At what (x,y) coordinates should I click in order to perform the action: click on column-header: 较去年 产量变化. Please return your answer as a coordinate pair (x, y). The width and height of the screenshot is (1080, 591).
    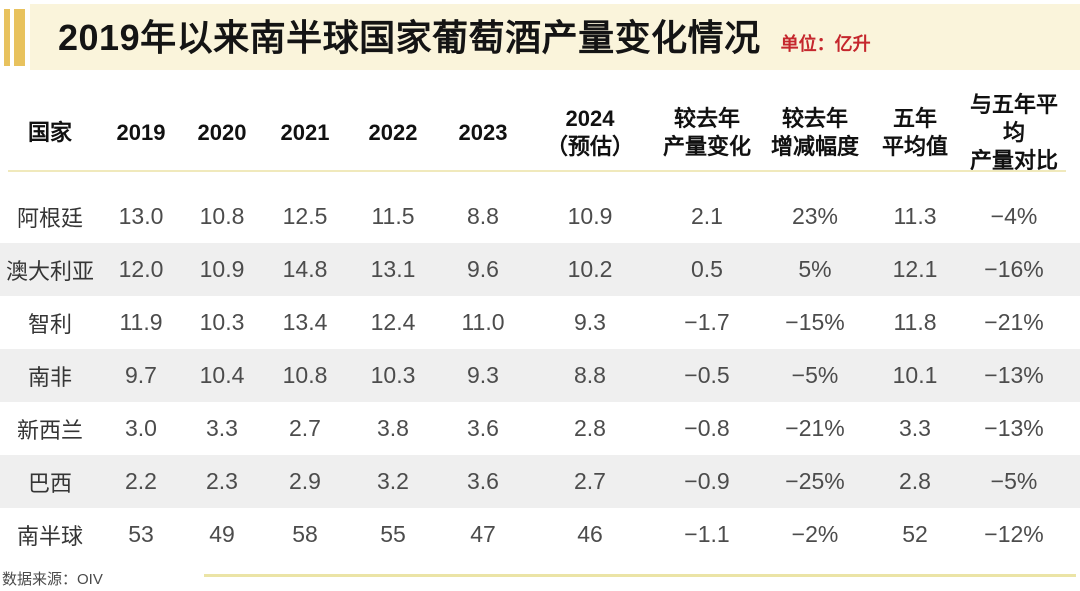
    Looking at the image, I should click on (707, 133).